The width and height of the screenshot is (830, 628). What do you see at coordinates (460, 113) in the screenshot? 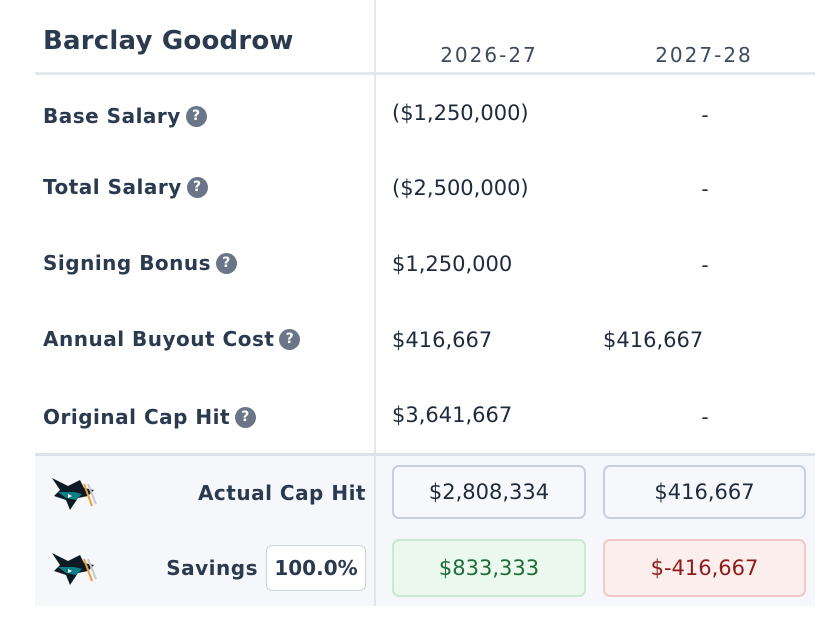
I see `base-salary-2026: ($1,250,000)` at bounding box center [460, 113].